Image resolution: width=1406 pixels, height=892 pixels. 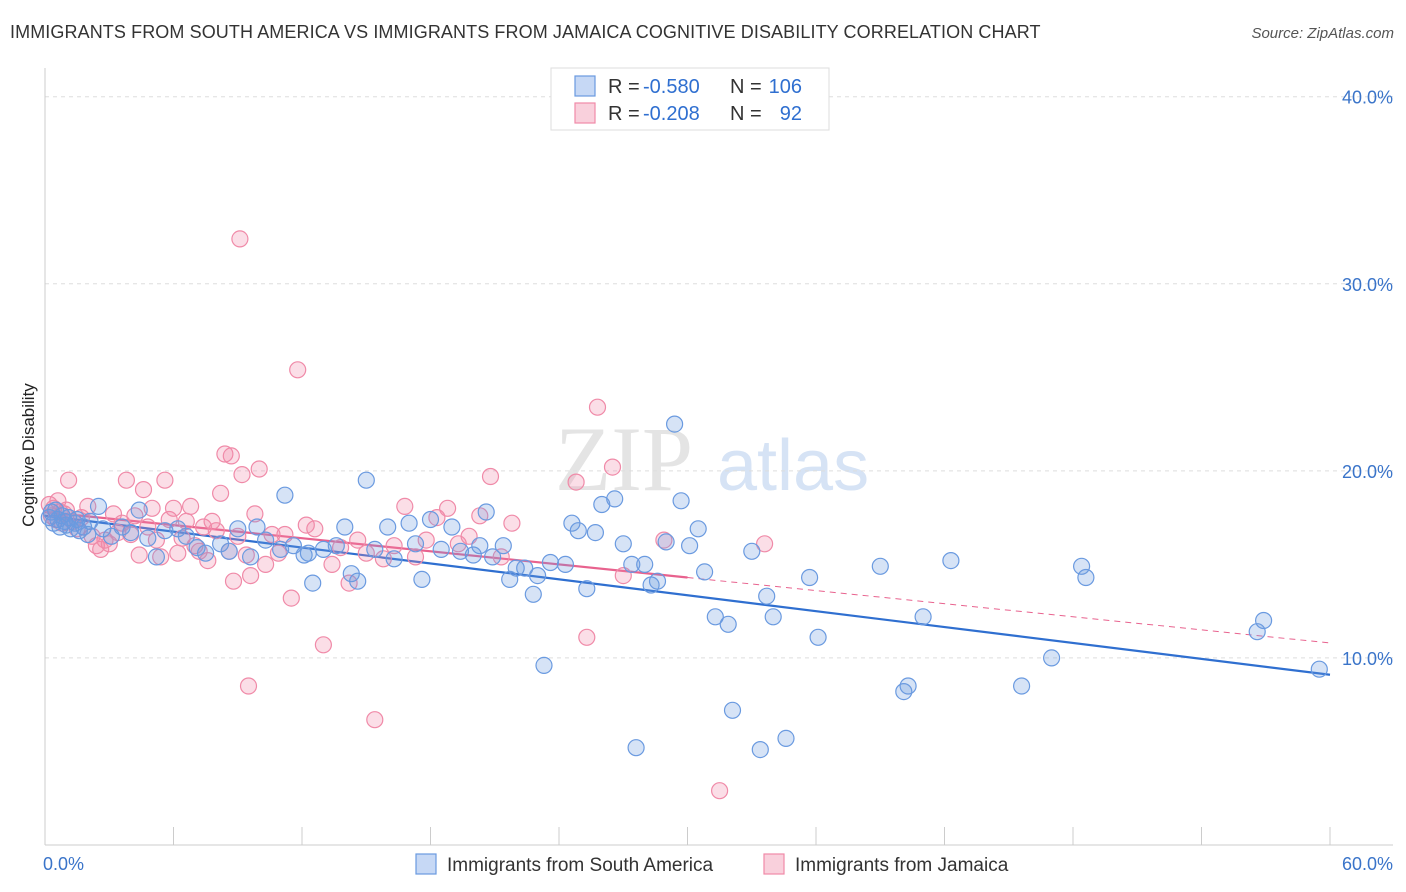 What do you see at coordinates (748, 114) in the screenshot?
I see `legend-n-label-2: N =` at bounding box center [748, 114].